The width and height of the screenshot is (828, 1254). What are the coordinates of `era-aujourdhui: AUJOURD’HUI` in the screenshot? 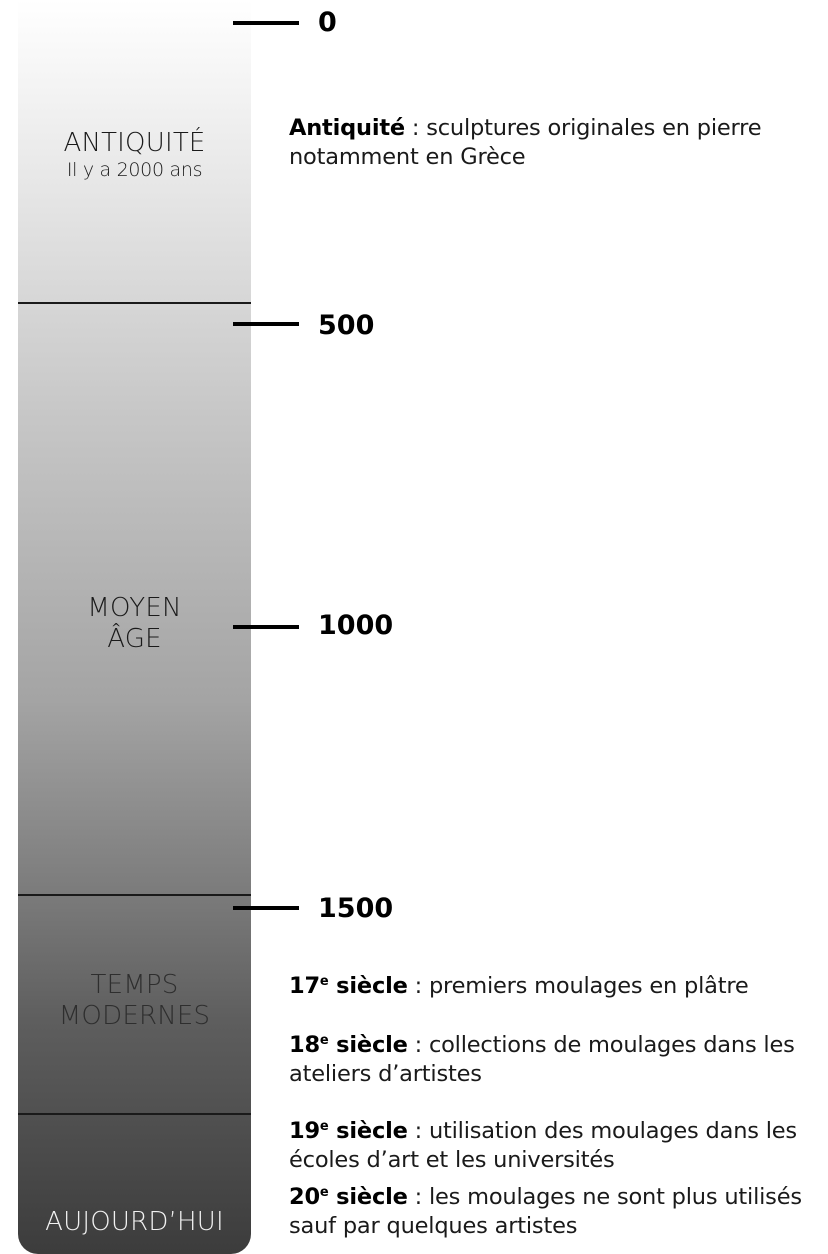 It's located at (134, 1222).